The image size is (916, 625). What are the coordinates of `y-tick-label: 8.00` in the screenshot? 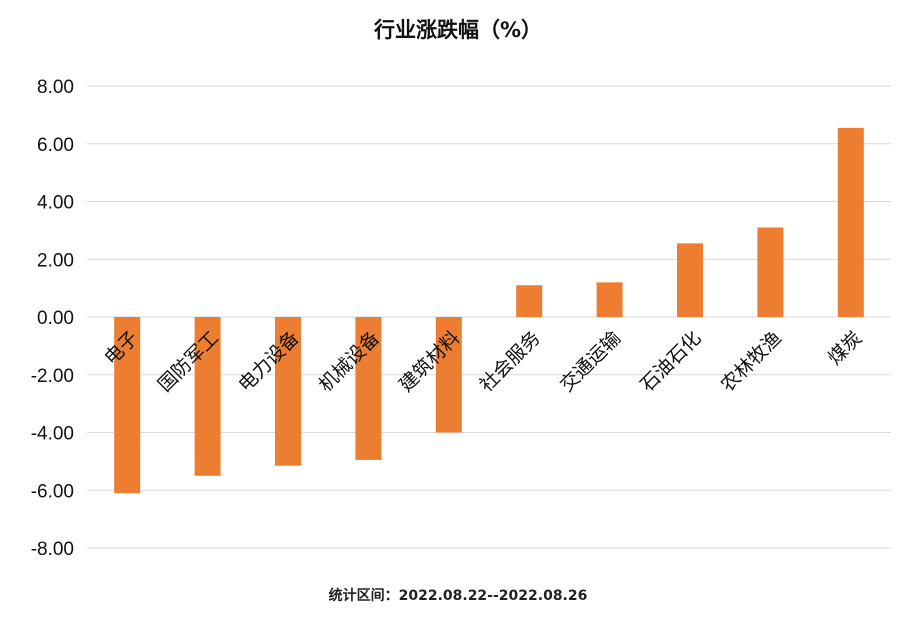 It's located at (55, 87).